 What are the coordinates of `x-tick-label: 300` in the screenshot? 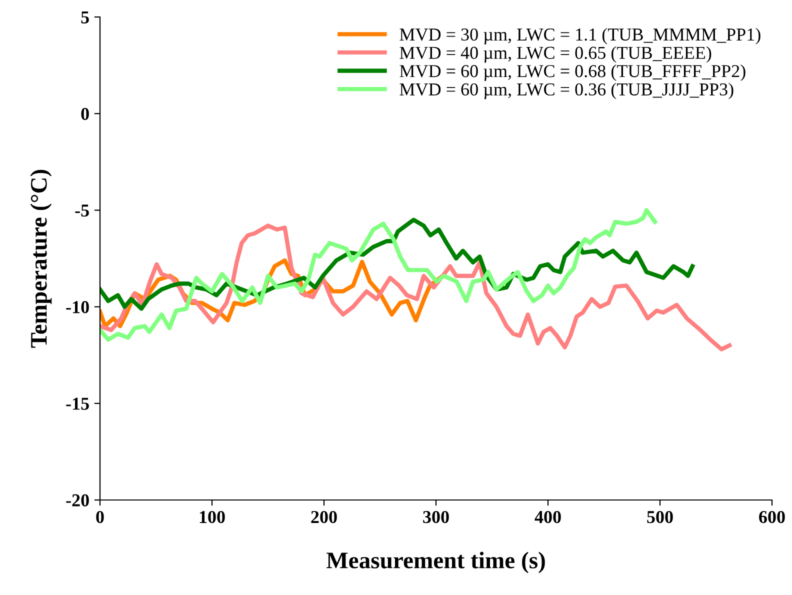 It's located at (436, 517).